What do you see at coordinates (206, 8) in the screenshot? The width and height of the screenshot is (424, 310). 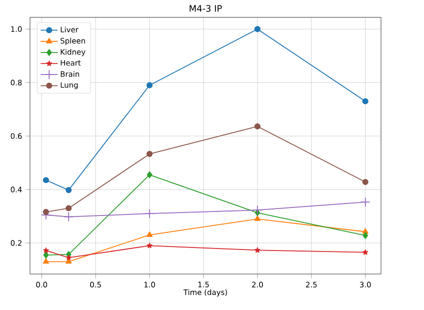 I see `chart-title: M4-3 IP` at bounding box center [206, 8].